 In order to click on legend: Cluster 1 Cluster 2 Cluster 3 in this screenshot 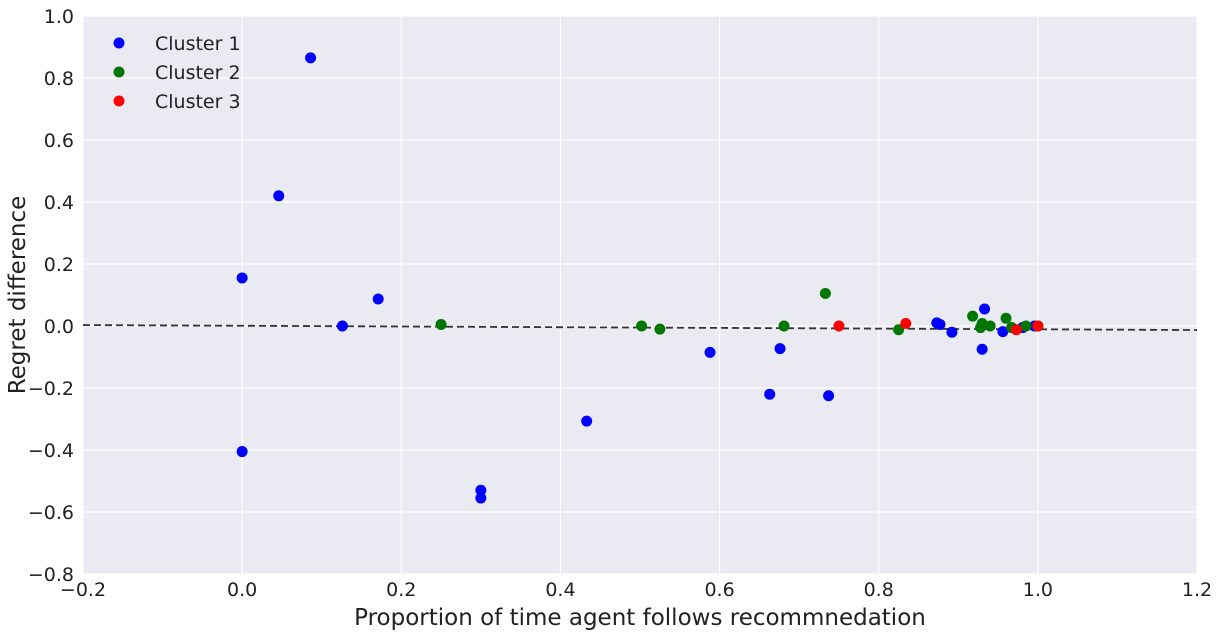, I will do `click(177, 73)`.